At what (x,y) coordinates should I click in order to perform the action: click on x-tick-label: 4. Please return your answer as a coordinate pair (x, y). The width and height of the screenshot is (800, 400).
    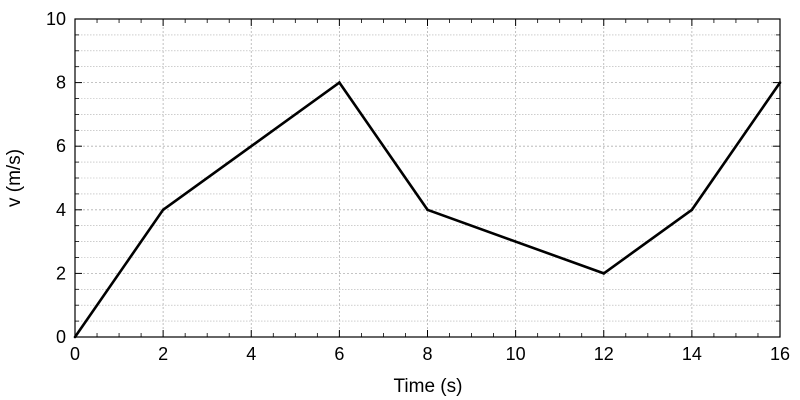
    Looking at the image, I should click on (251, 354).